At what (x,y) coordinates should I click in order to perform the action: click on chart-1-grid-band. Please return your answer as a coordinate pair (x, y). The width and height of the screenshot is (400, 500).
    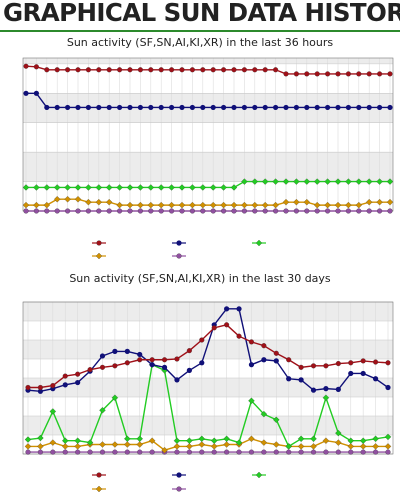
    Looking at the image, I should click on (208, 425).